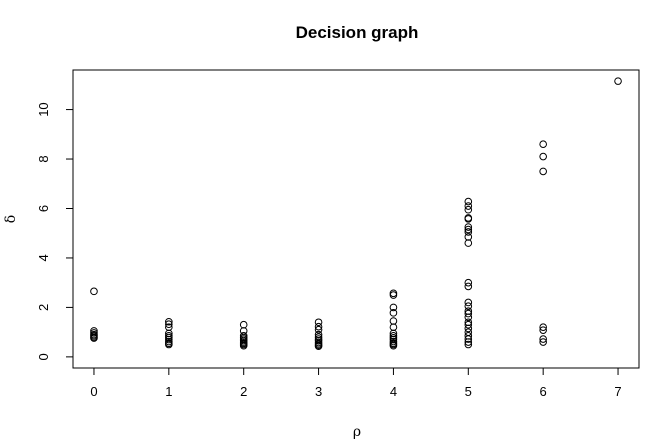 The width and height of the screenshot is (657, 444). I want to click on y-tick-label: 6, so click(43, 208).